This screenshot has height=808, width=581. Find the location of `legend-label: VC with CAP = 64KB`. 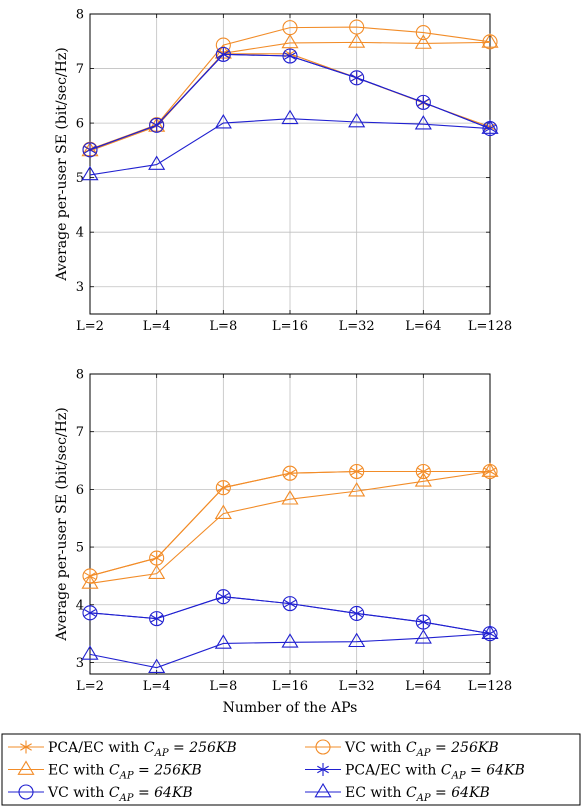

legend-label: VC with CAP = 64KB is located at coordinates (120, 794).